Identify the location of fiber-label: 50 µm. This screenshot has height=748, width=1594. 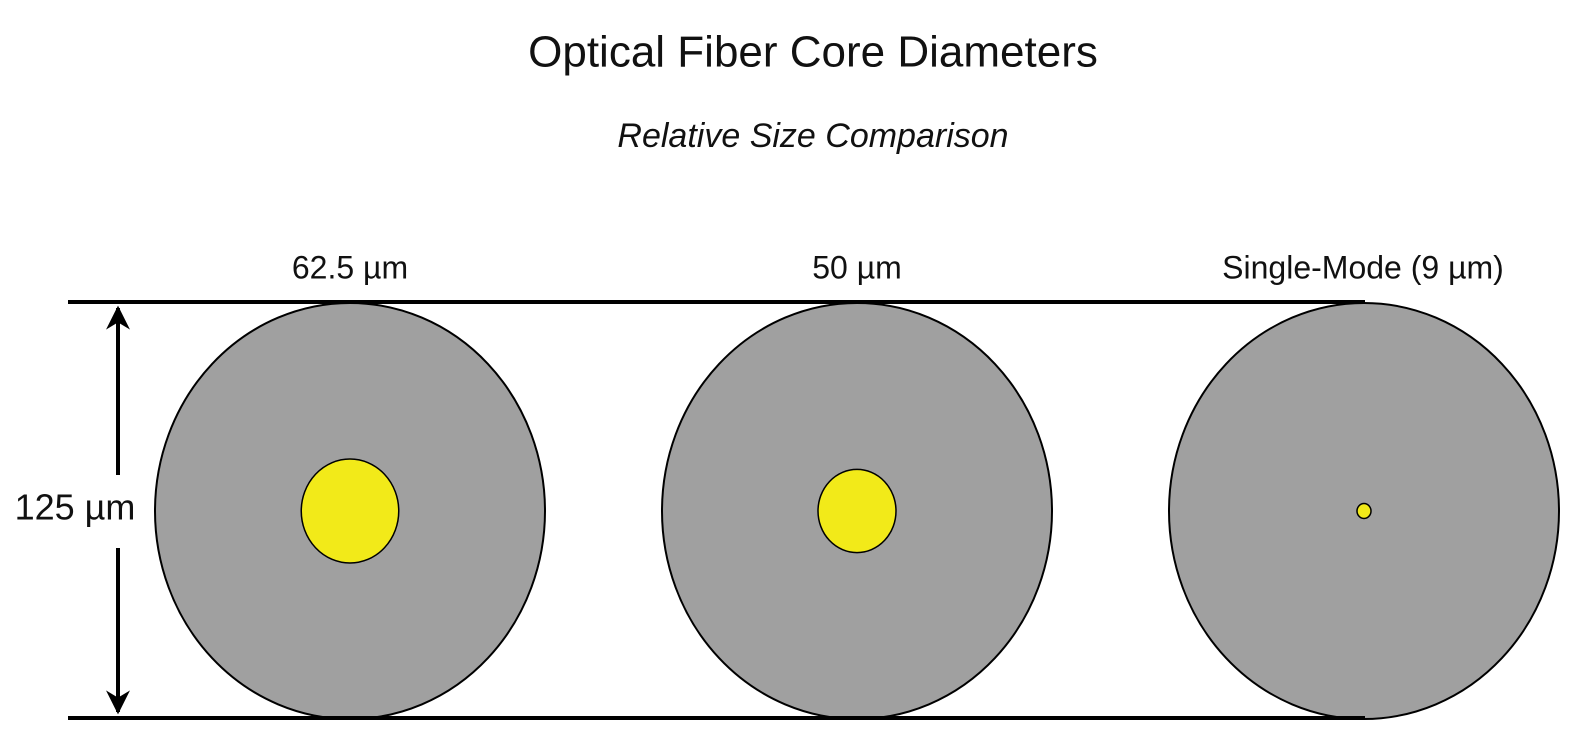
(857, 267).